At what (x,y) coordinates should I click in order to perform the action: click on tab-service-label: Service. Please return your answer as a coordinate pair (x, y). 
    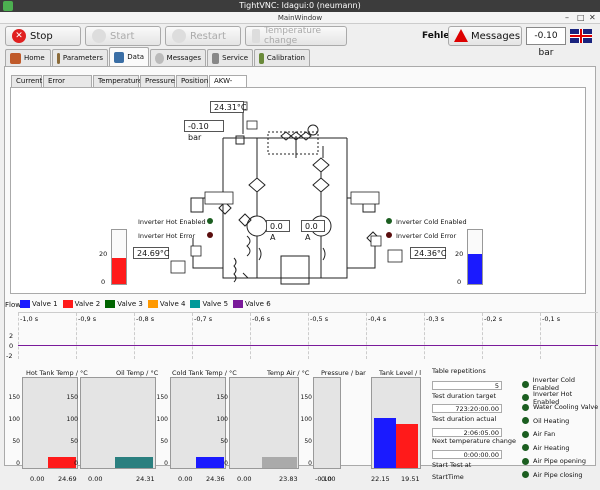
    Looking at the image, I should click on (235, 58).